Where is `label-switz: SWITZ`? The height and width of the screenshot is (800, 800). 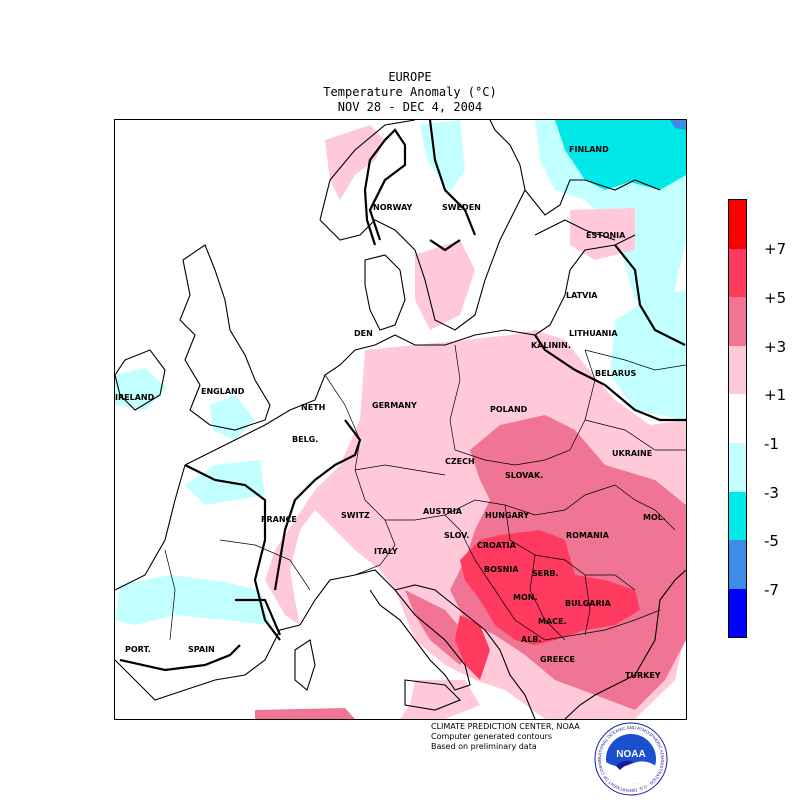
label-switz: SWITZ is located at coordinates (355, 515).